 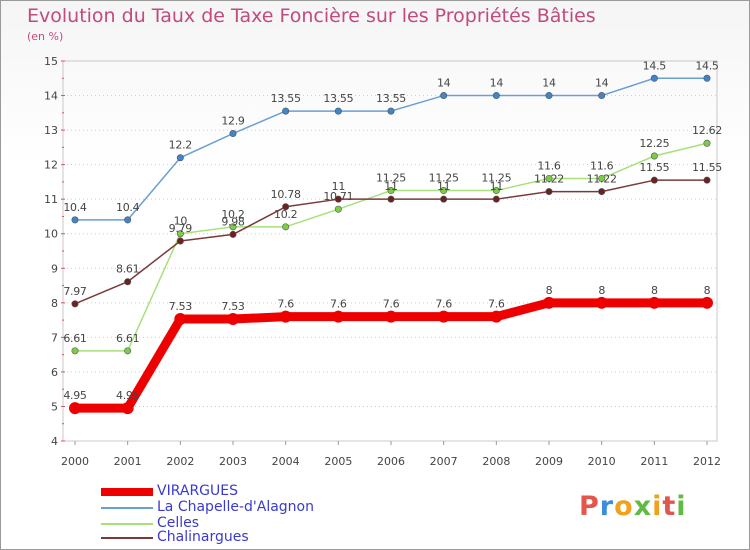 What do you see at coordinates (624, 506) in the screenshot?
I see `logo-letter: o` at bounding box center [624, 506].